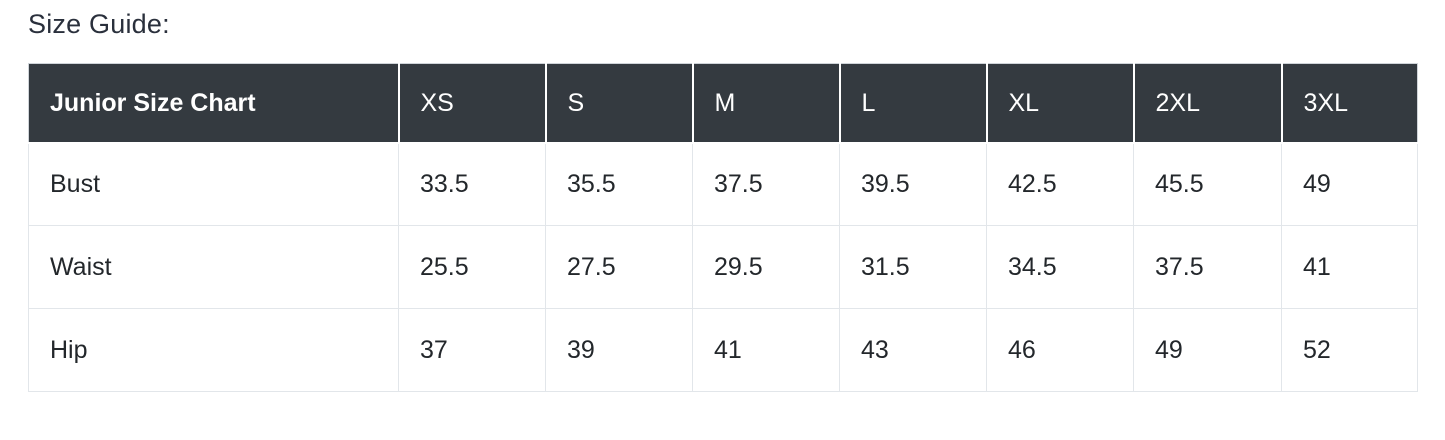 This screenshot has width=1445, height=440. What do you see at coordinates (1207, 267) in the screenshot?
I see `cell-waist-2xl: 37.5` at bounding box center [1207, 267].